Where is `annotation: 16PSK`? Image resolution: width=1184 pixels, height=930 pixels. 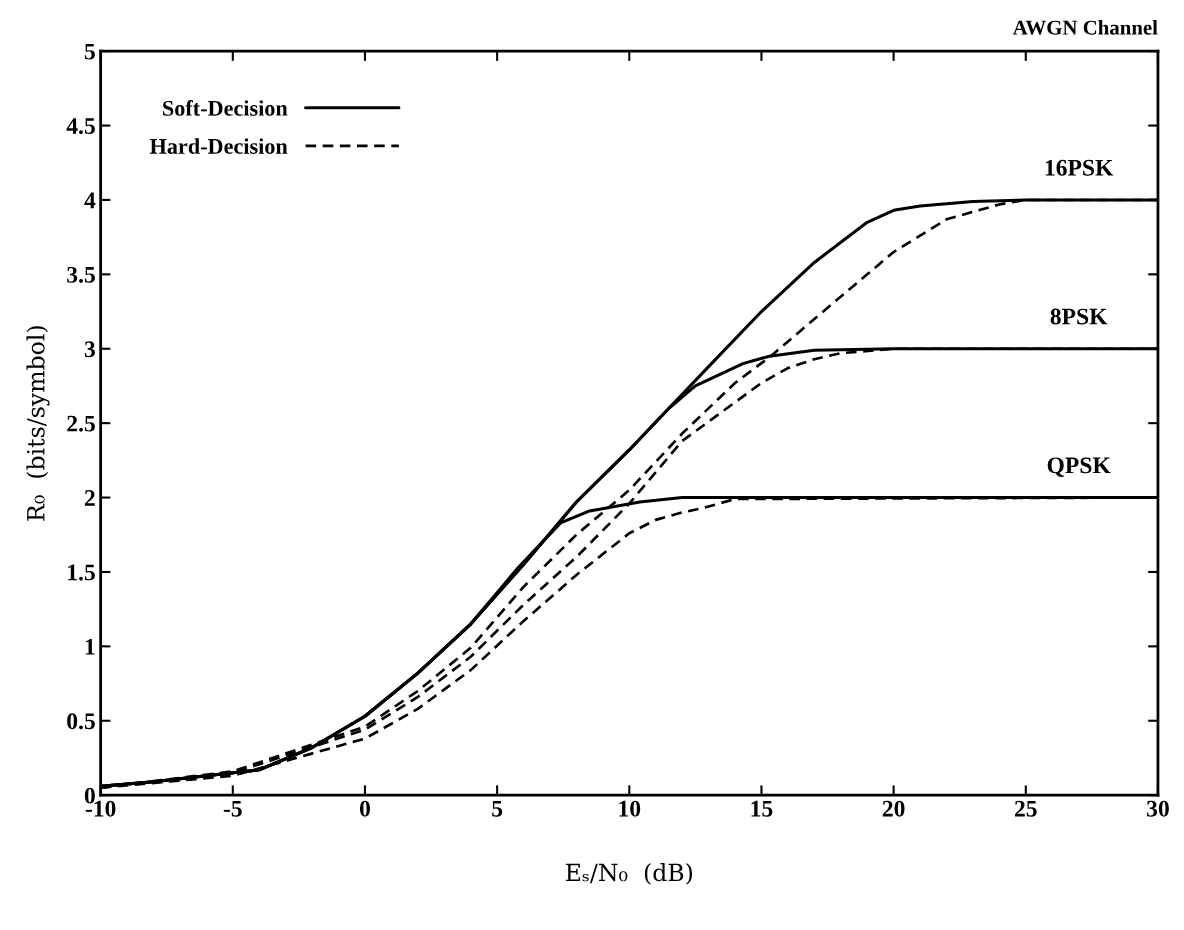 annotation: 16PSK is located at coordinates (1079, 167).